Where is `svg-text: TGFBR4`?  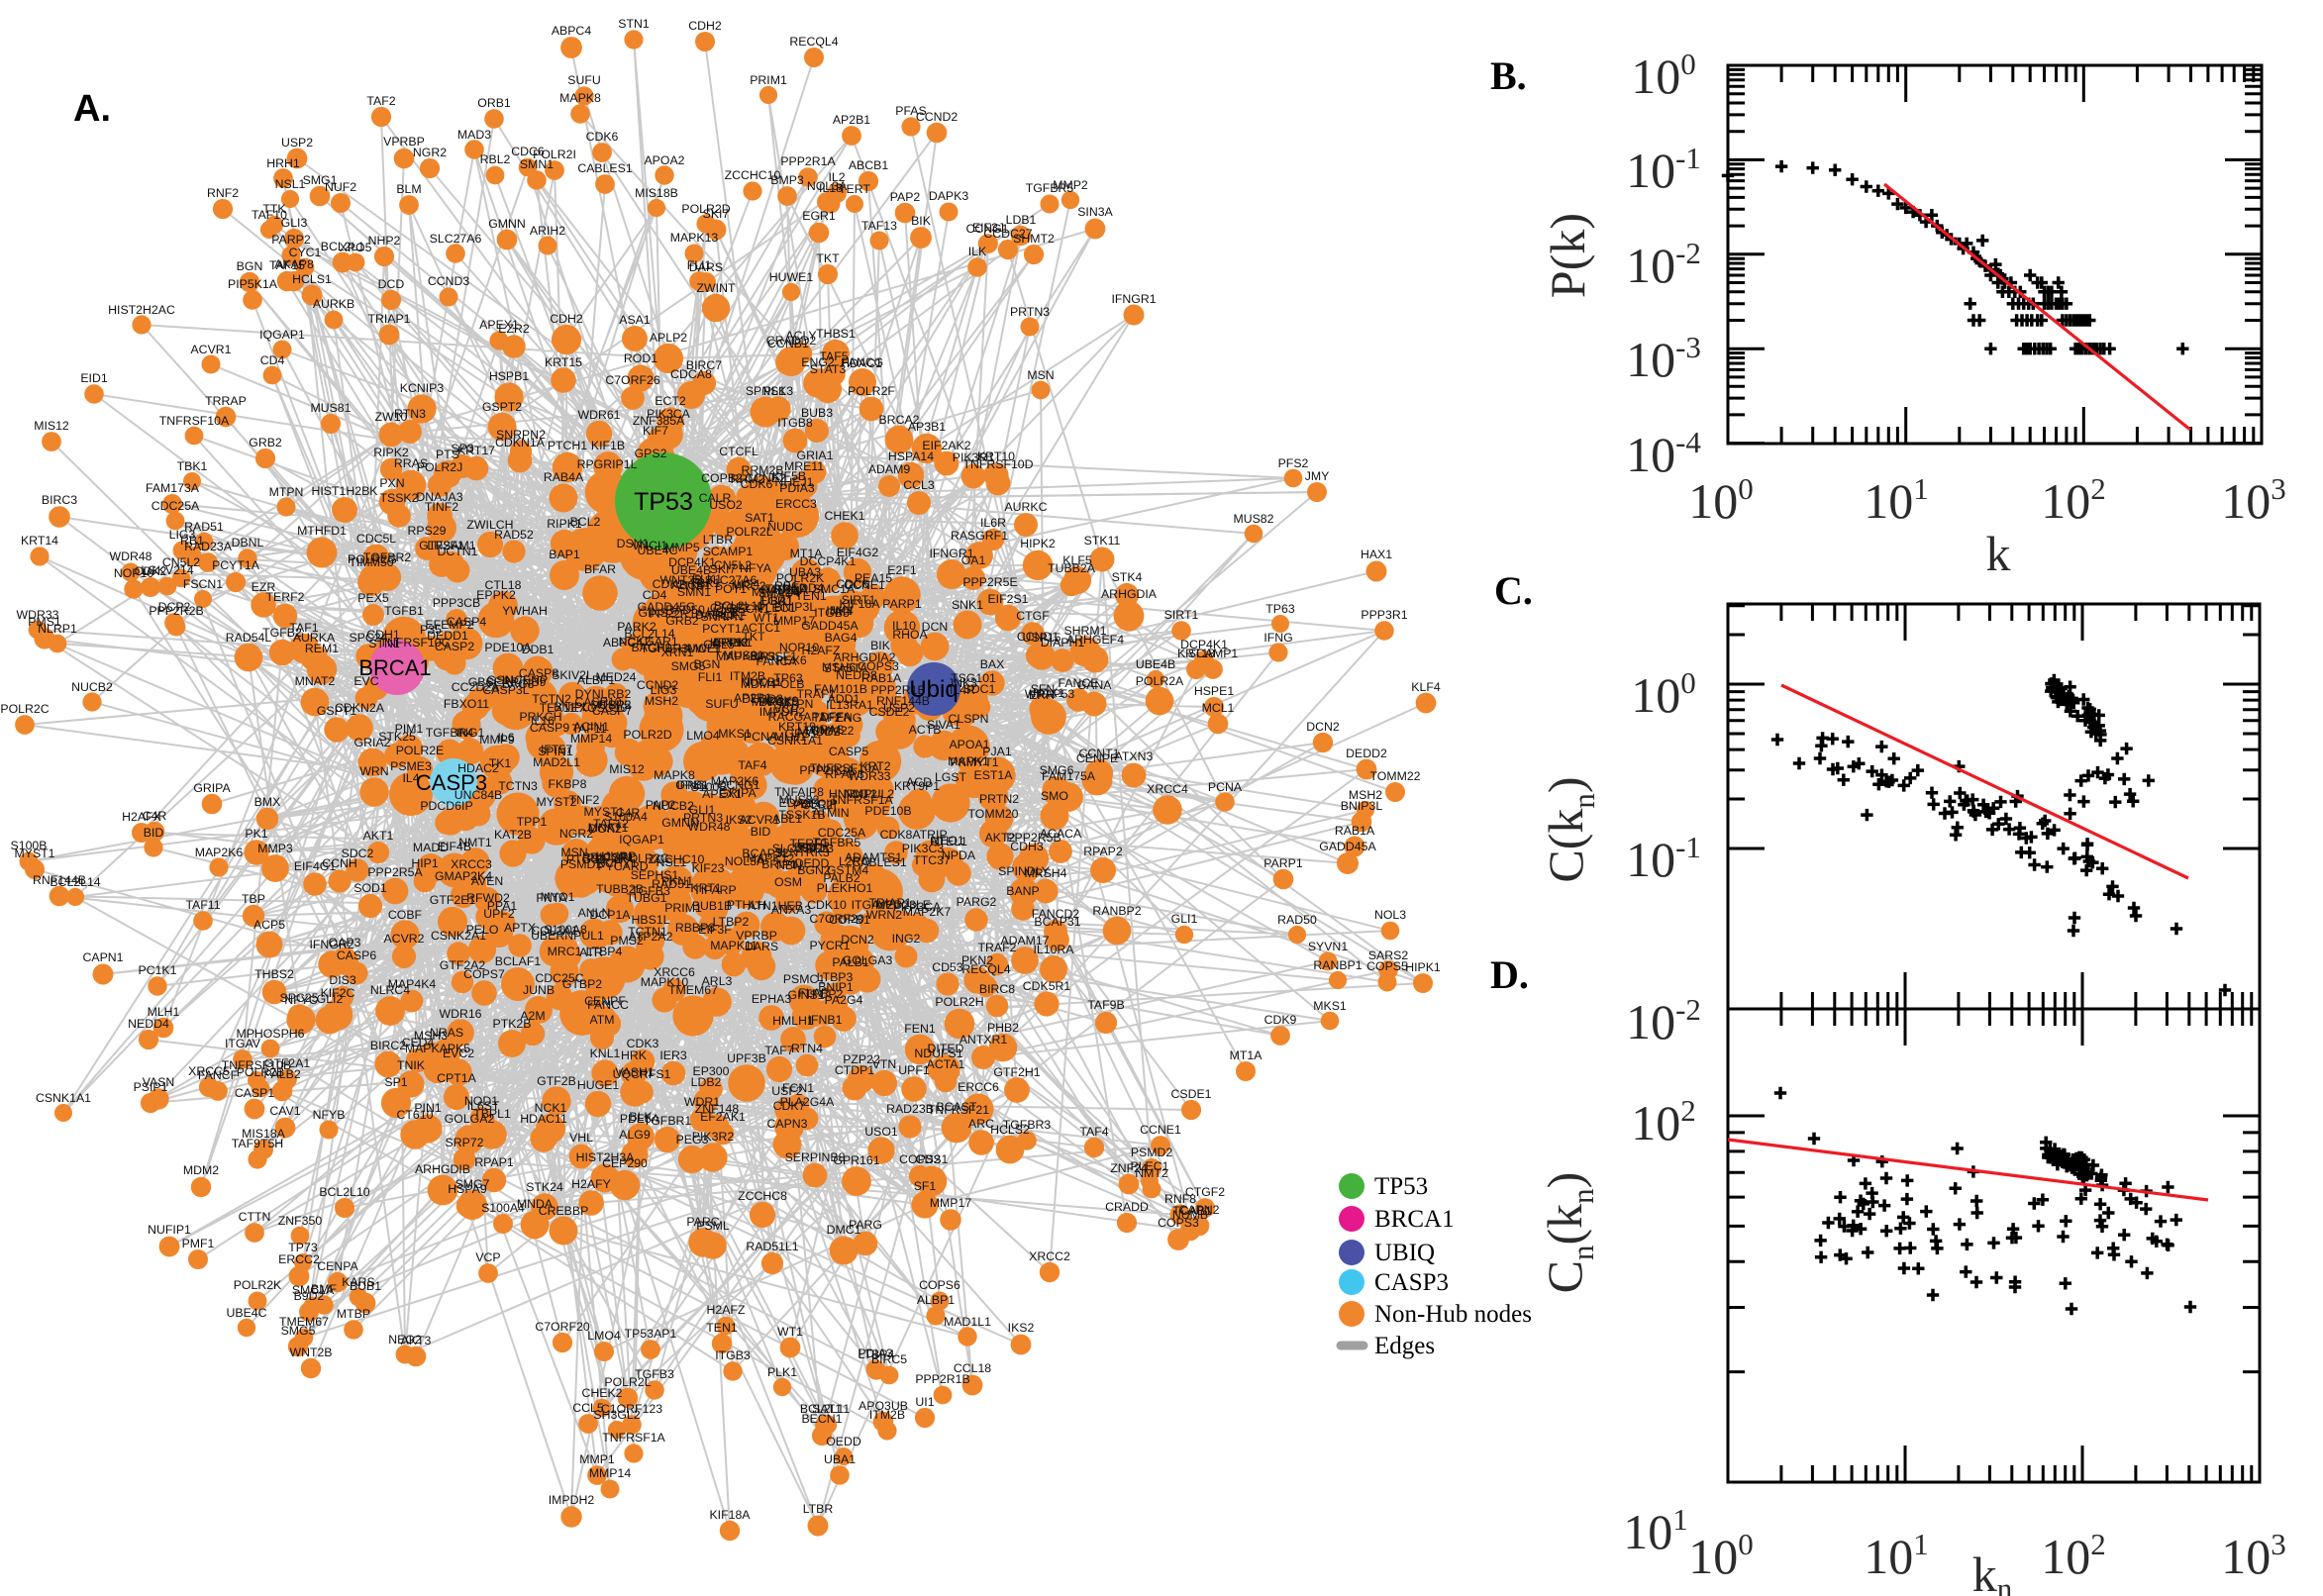 svg-text: TGFBR4 is located at coordinates (450, 733).